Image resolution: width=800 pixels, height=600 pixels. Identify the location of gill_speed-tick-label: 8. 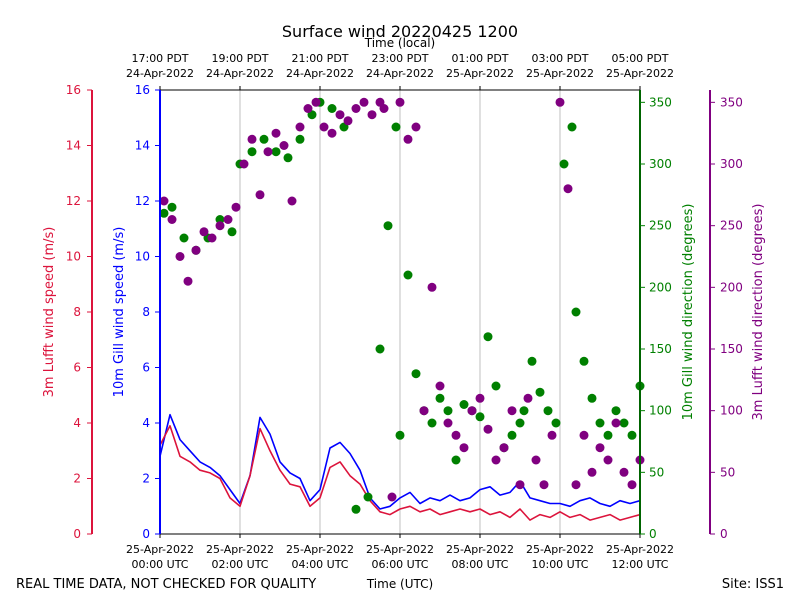
(146, 312).